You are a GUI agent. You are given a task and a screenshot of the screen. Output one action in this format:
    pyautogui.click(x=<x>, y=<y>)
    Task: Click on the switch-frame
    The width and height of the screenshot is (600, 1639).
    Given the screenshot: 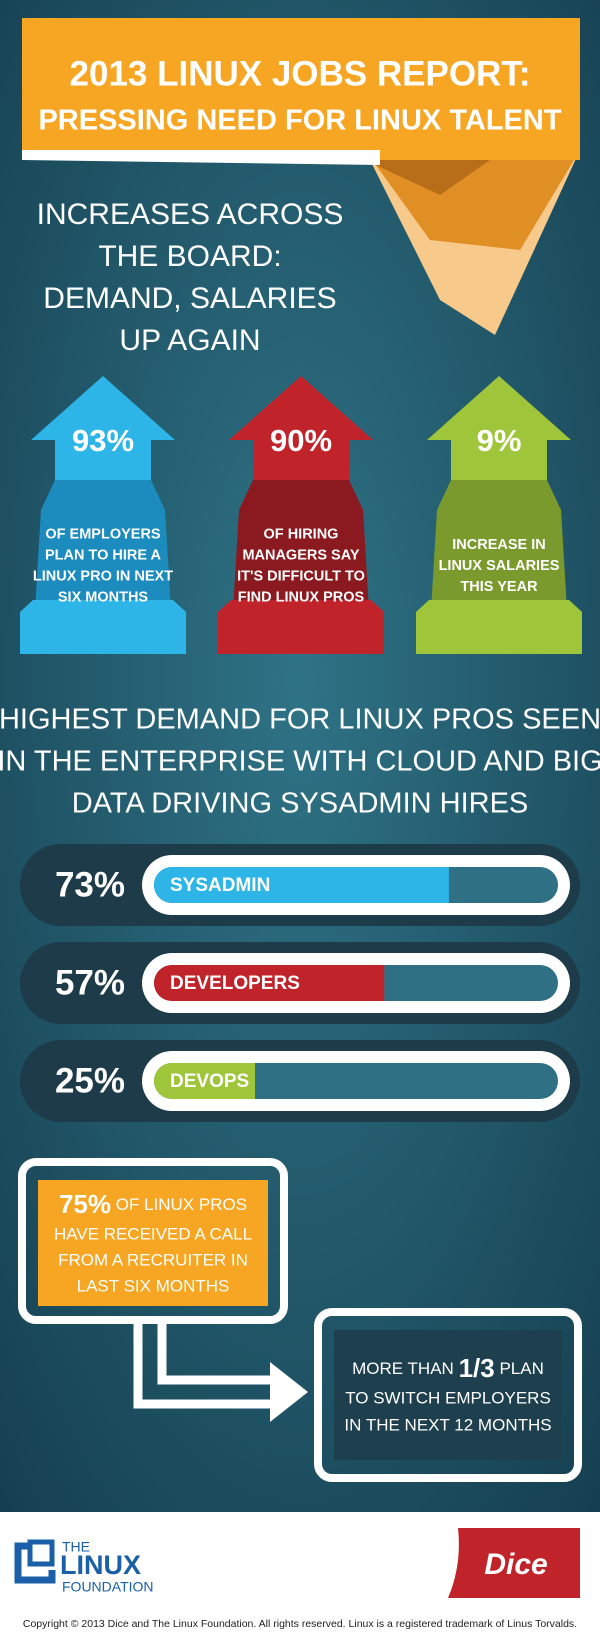 What is the action you would take?
    pyautogui.click(x=448, y=1395)
    